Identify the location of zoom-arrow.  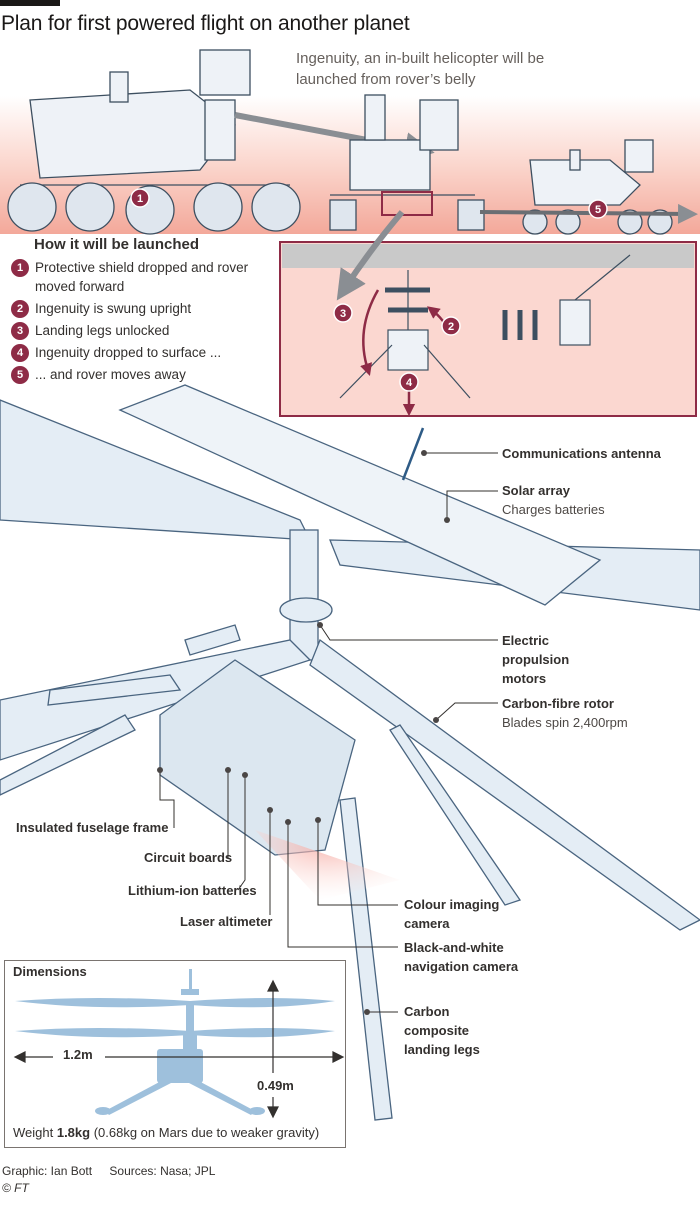
(370, 255).